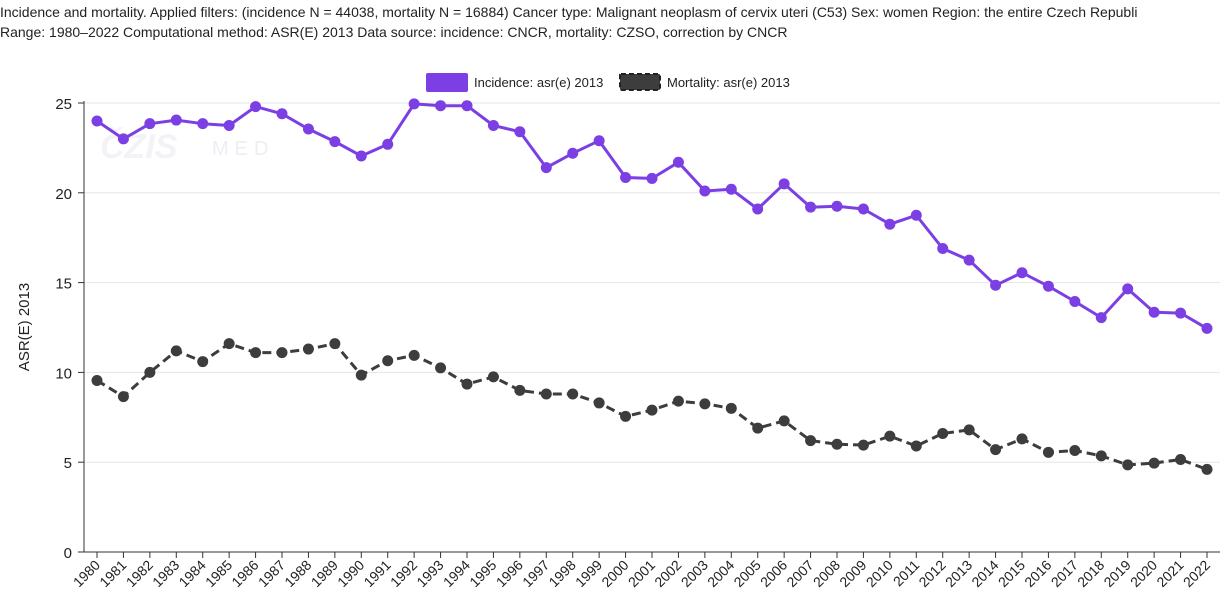 Image resolution: width=1228 pixels, height=614 pixels. Describe the element at coordinates (97, 380) in the screenshot. I see `data-point-mortality-1980` at that location.